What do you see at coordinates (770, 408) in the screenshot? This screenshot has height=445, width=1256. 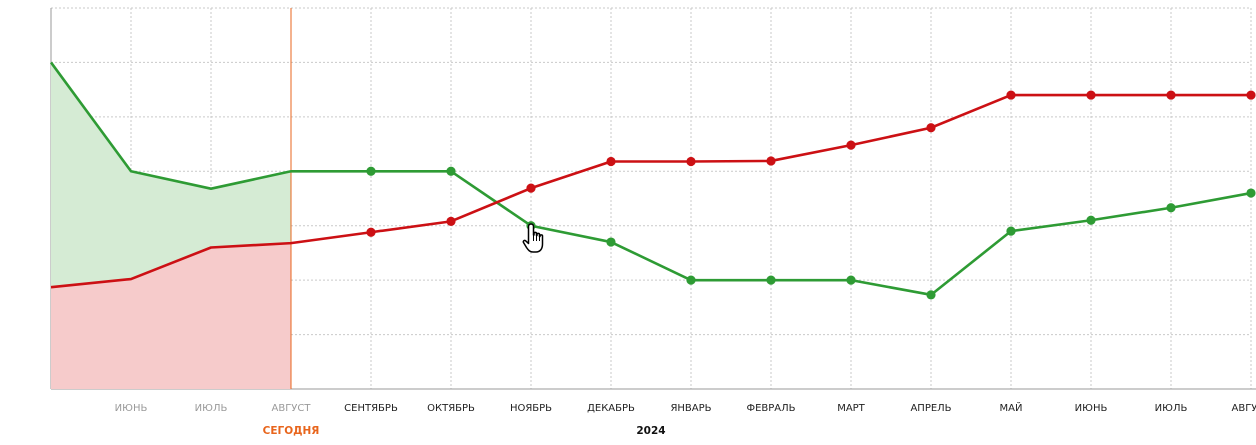 I see `x-tick-label: ФЕВРАЛЬ` at bounding box center [770, 408].